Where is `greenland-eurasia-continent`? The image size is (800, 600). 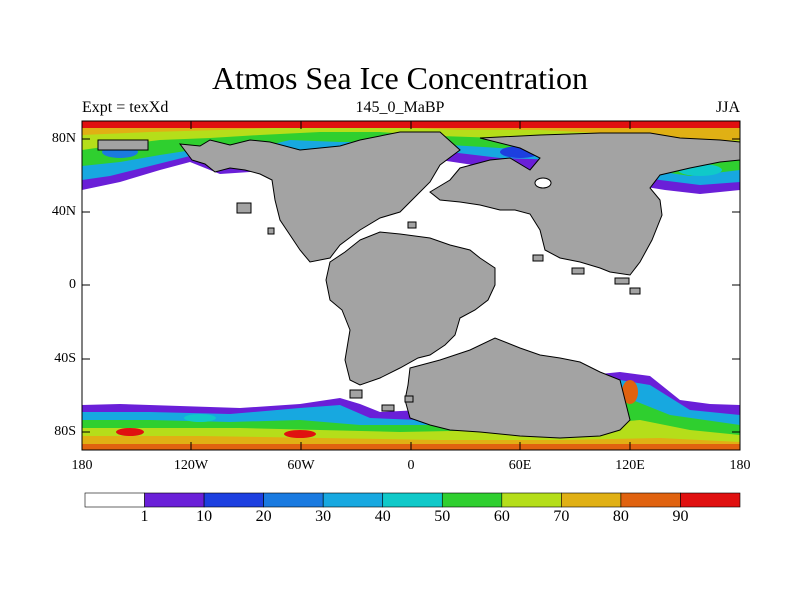 greenland-eurasia-continent is located at coordinates (584, 204).